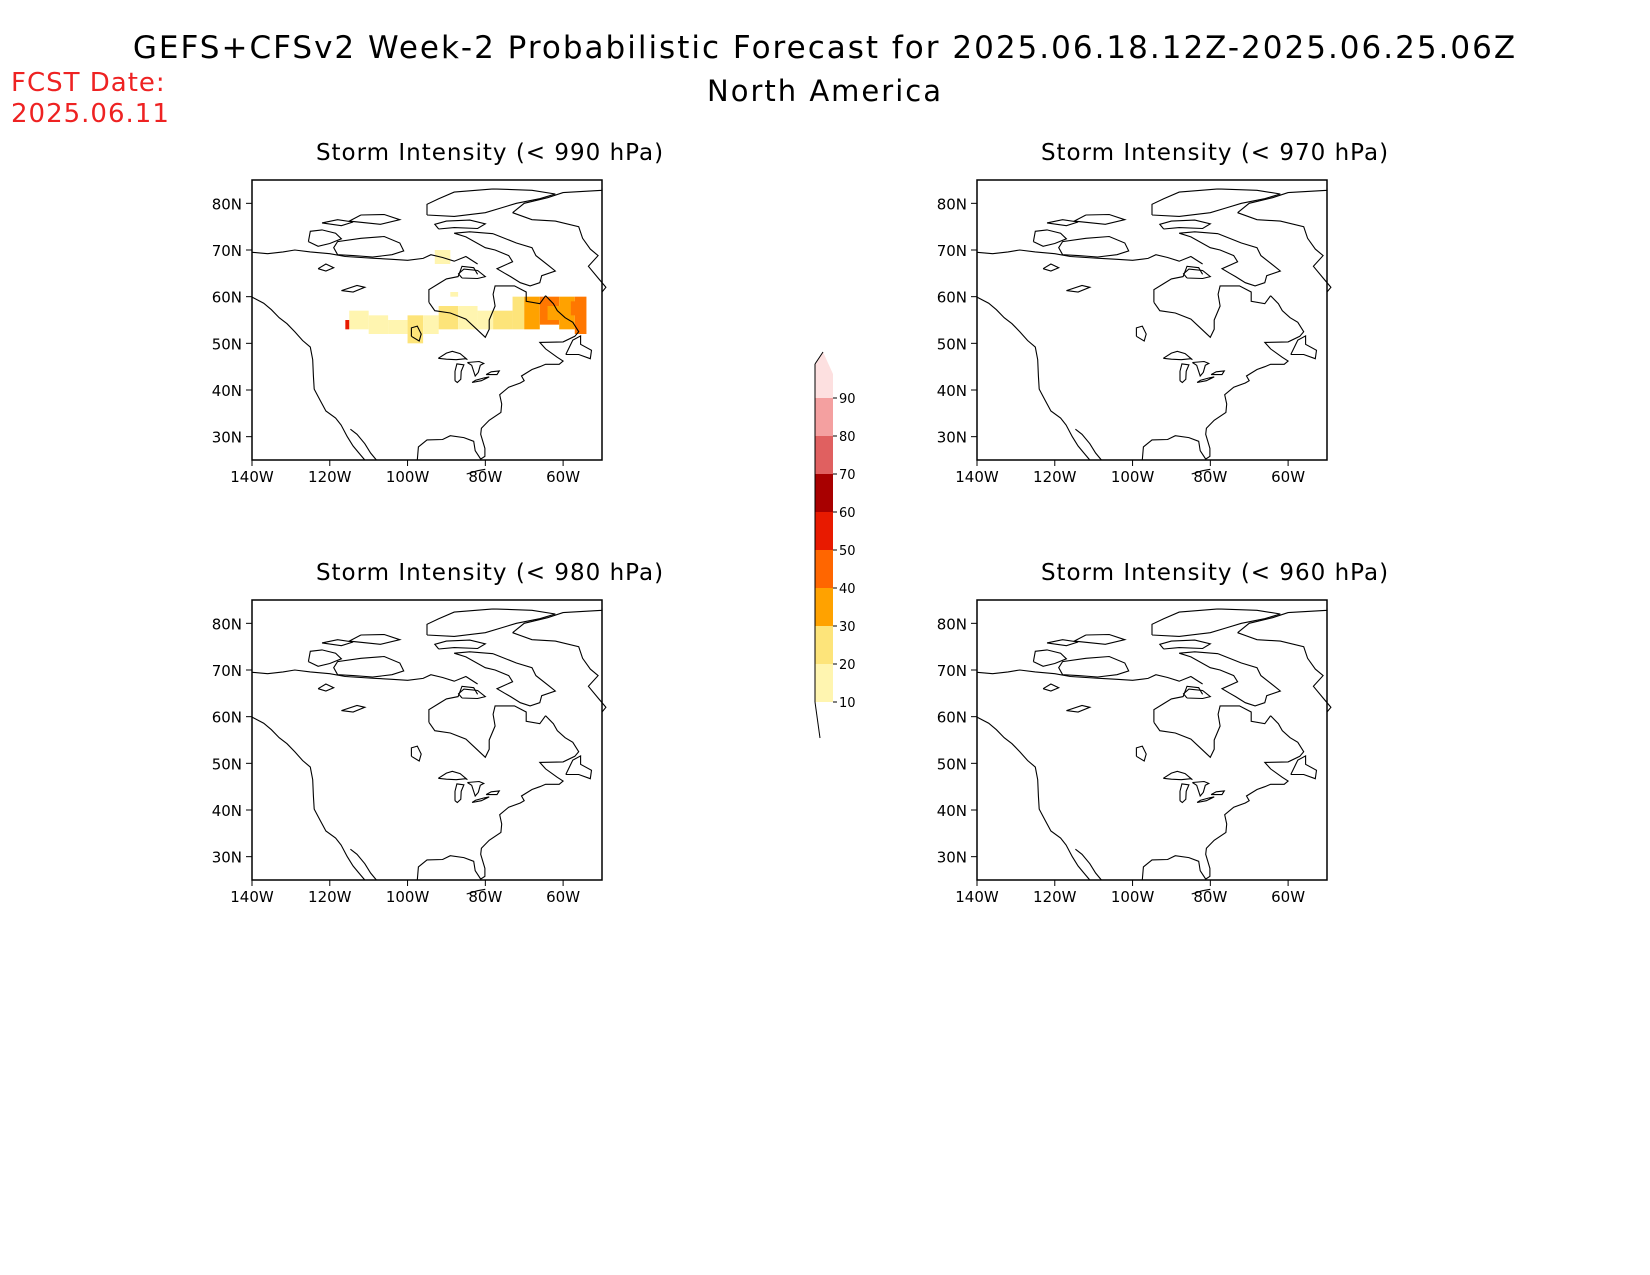 This screenshot has width=1650, height=1275. I want to click on lon-label: 60W, so click(563, 897).